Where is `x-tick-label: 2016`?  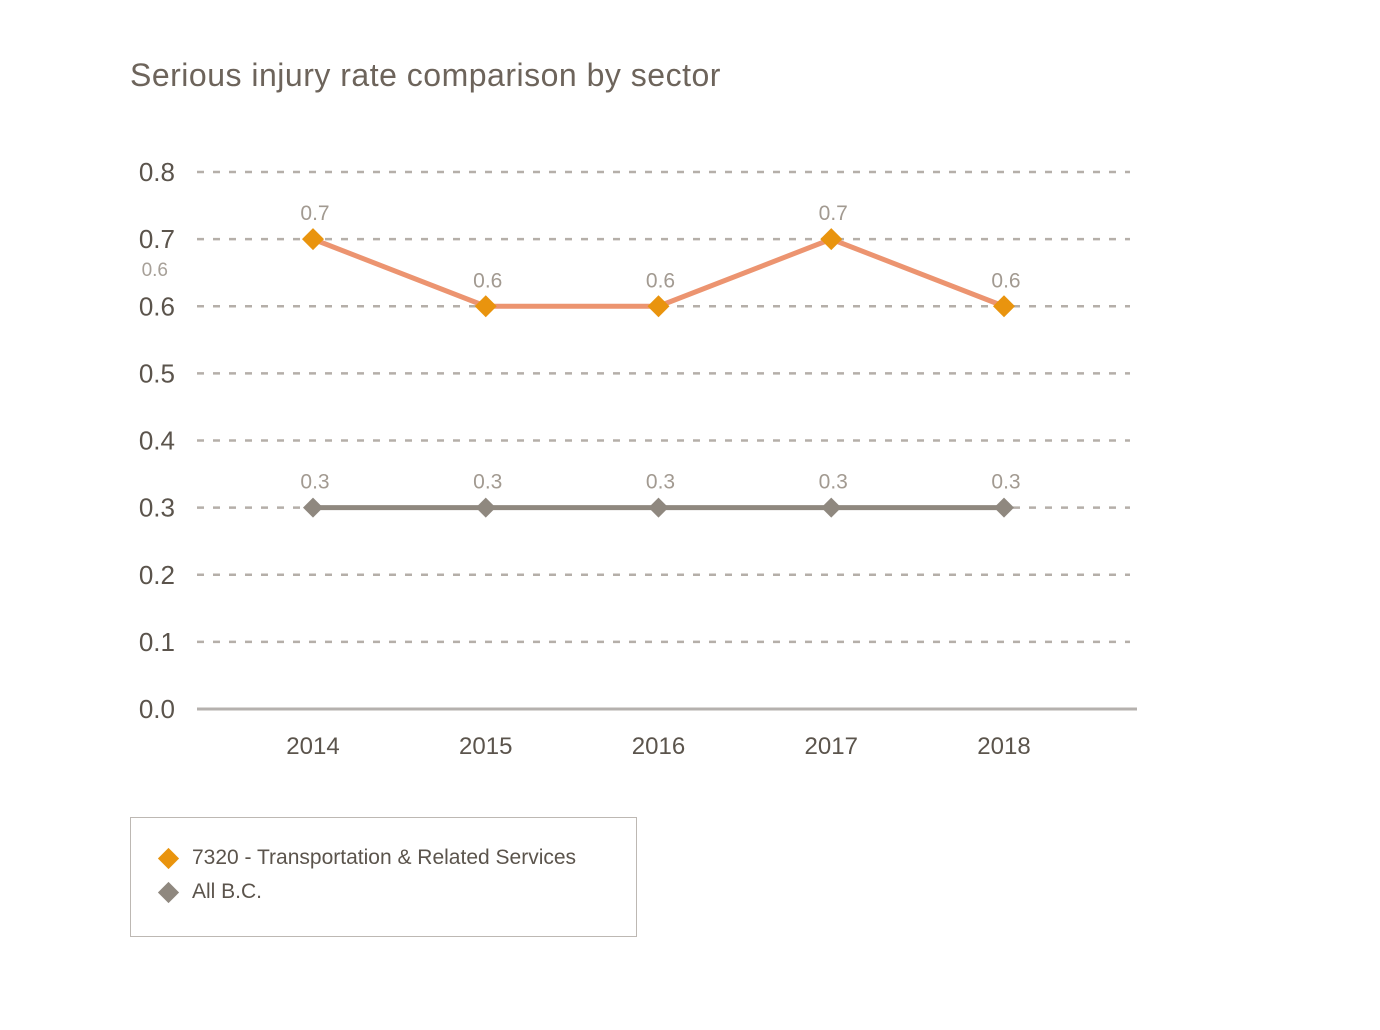
x-tick-label: 2016 is located at coordinates (658, 746).